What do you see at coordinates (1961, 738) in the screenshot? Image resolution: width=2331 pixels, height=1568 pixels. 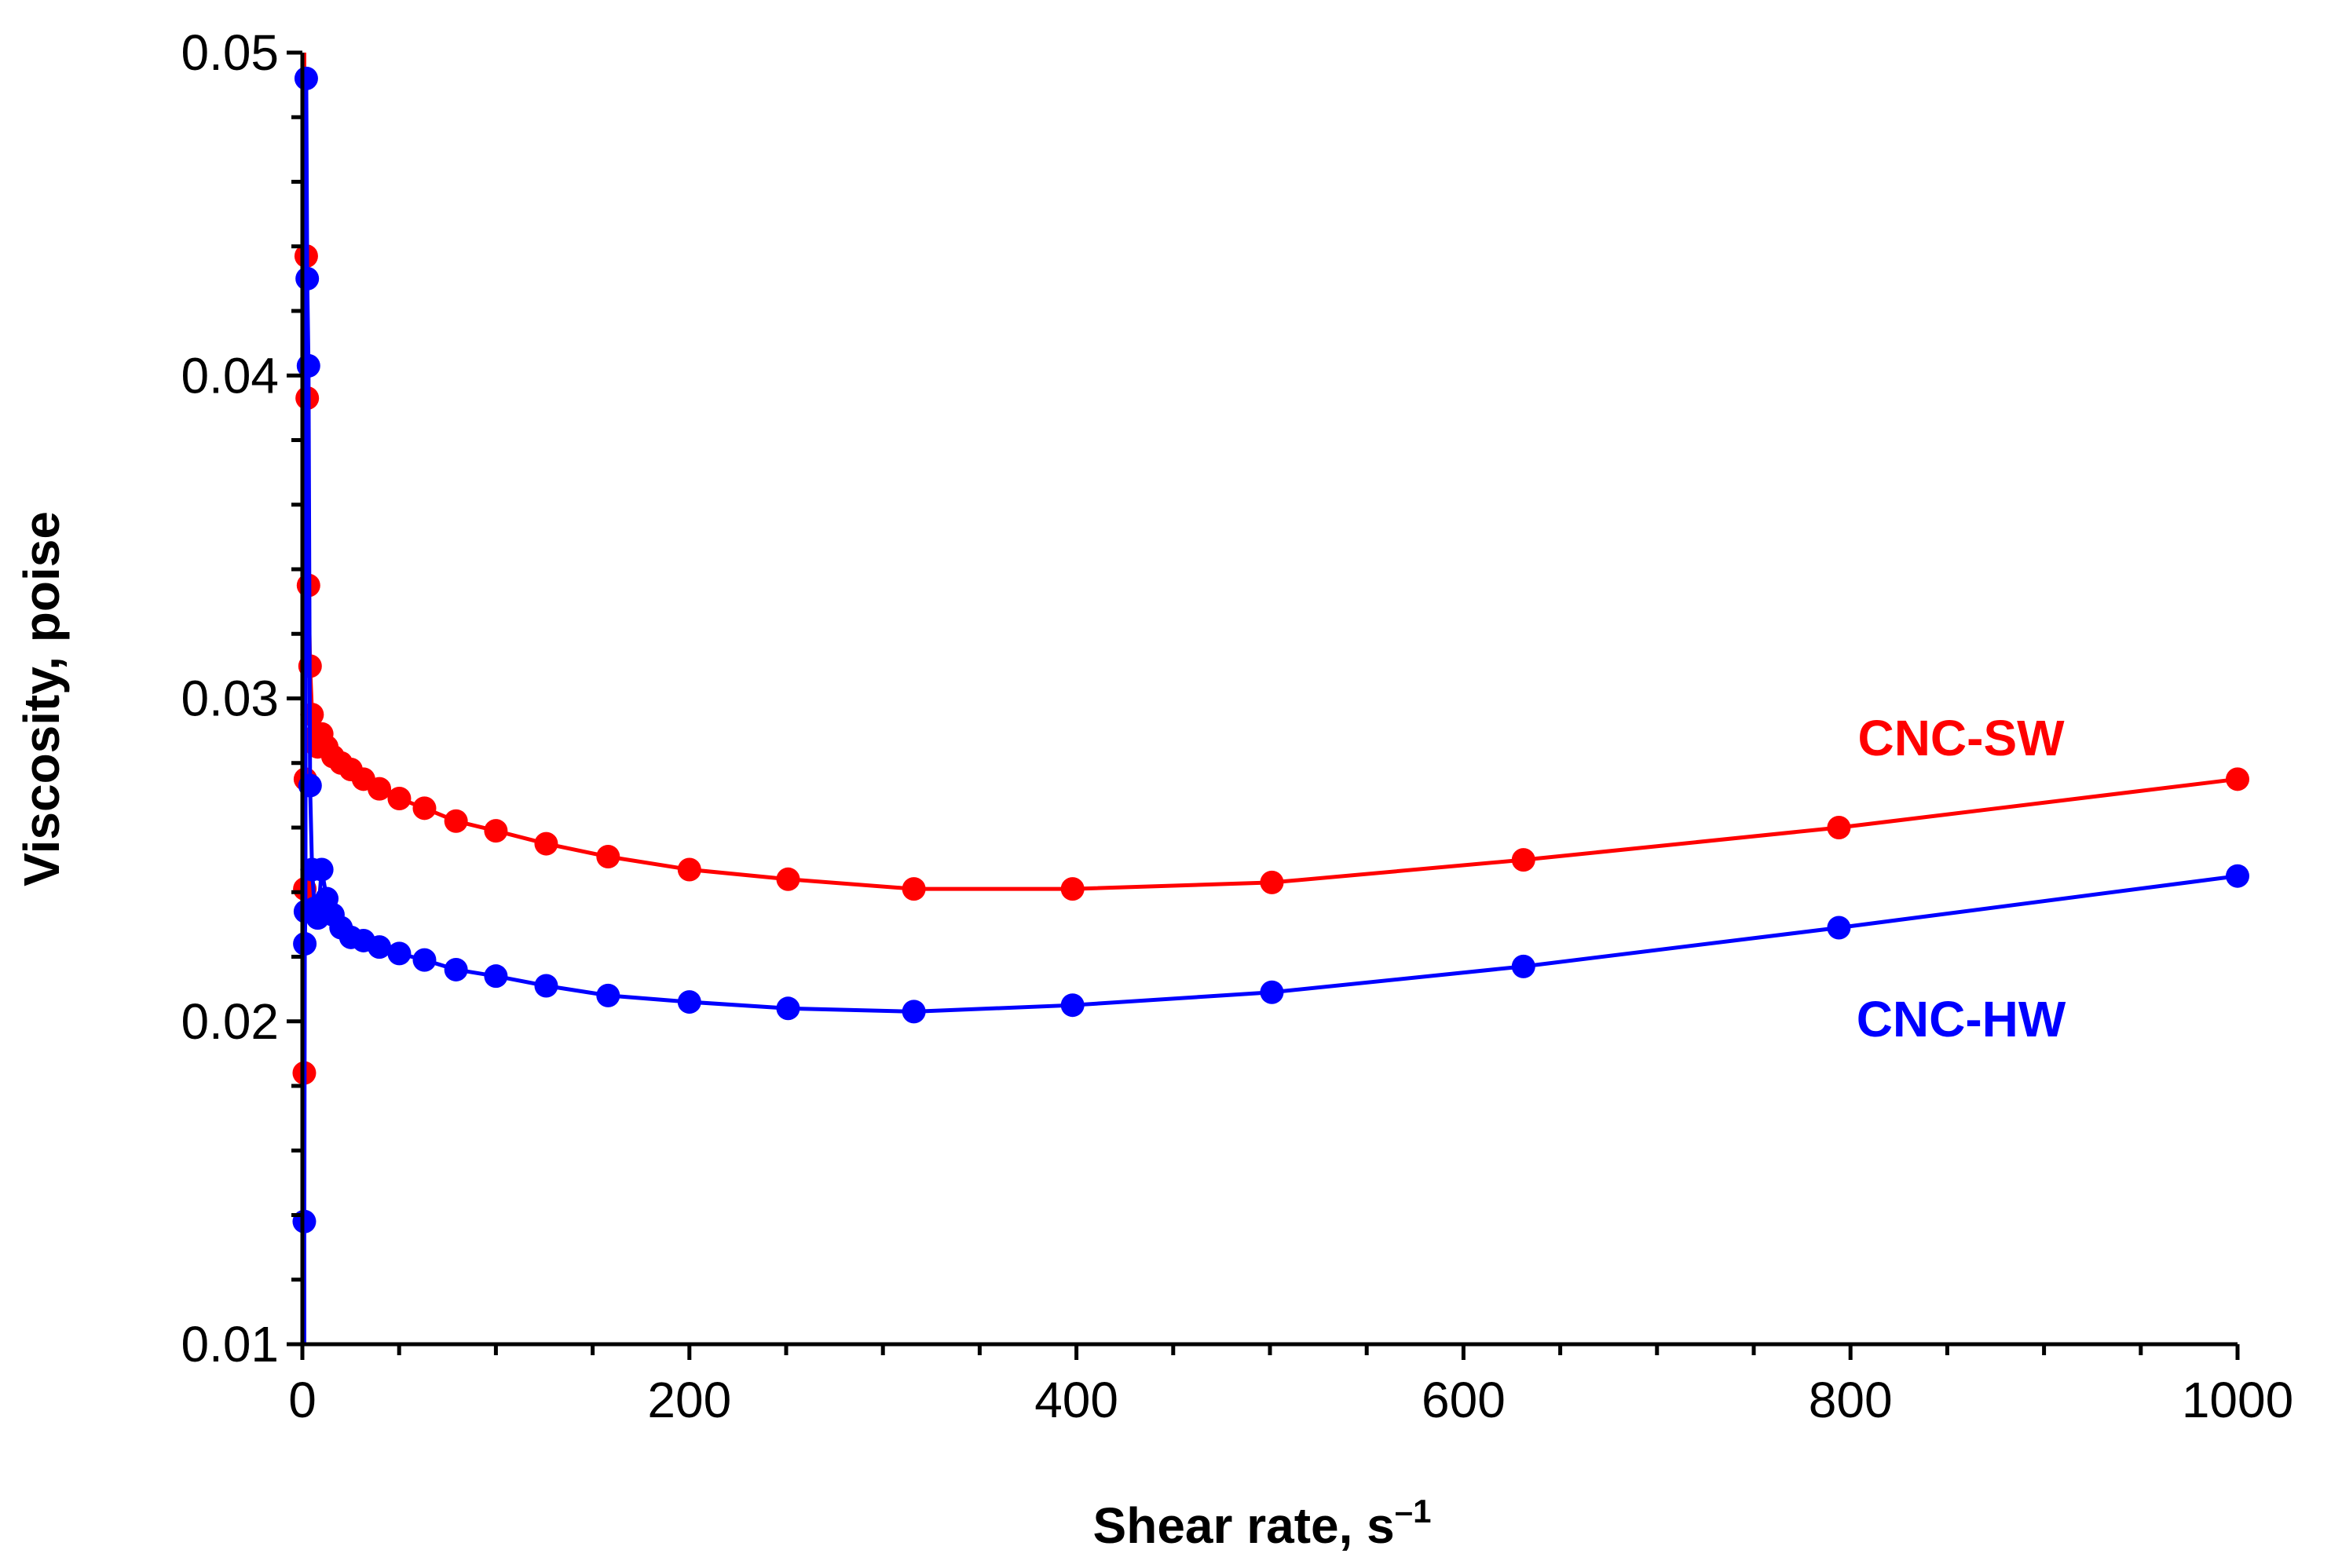 I see `series-label-cnc-sw: CNC-SW` at bounding box center [1961, 738].